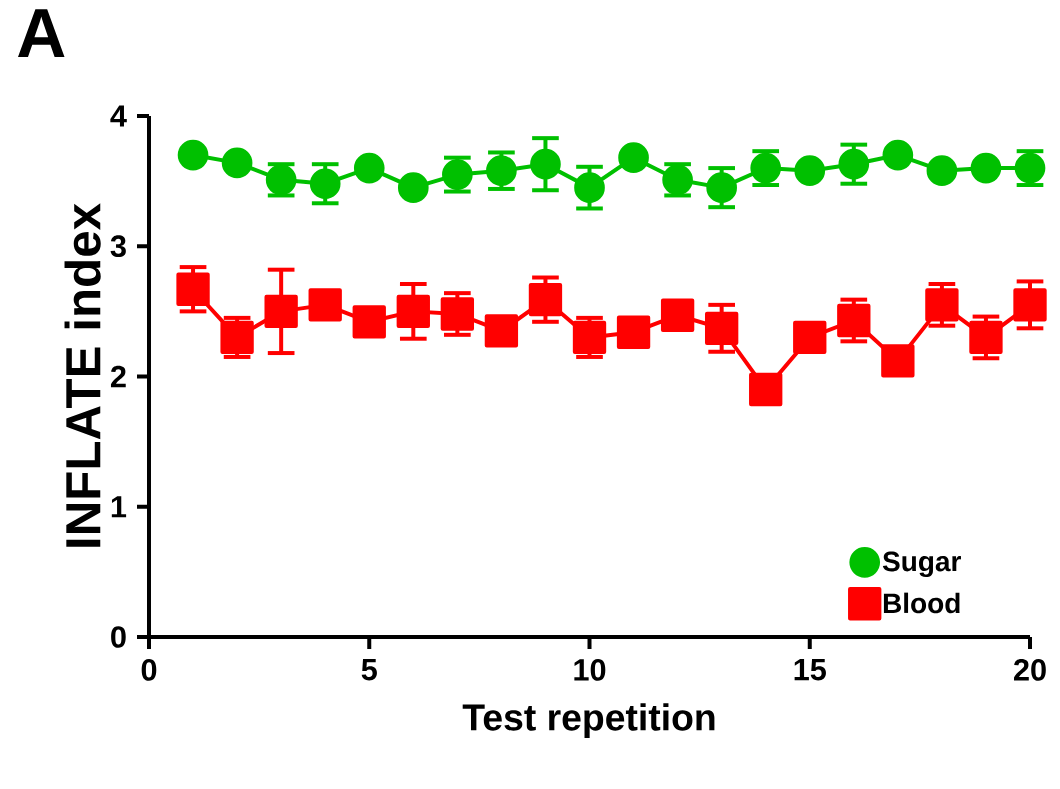 The height and width of the screenshot is (789, 1060). I want to click on x-tick-label: 20, so click(1030, 670).